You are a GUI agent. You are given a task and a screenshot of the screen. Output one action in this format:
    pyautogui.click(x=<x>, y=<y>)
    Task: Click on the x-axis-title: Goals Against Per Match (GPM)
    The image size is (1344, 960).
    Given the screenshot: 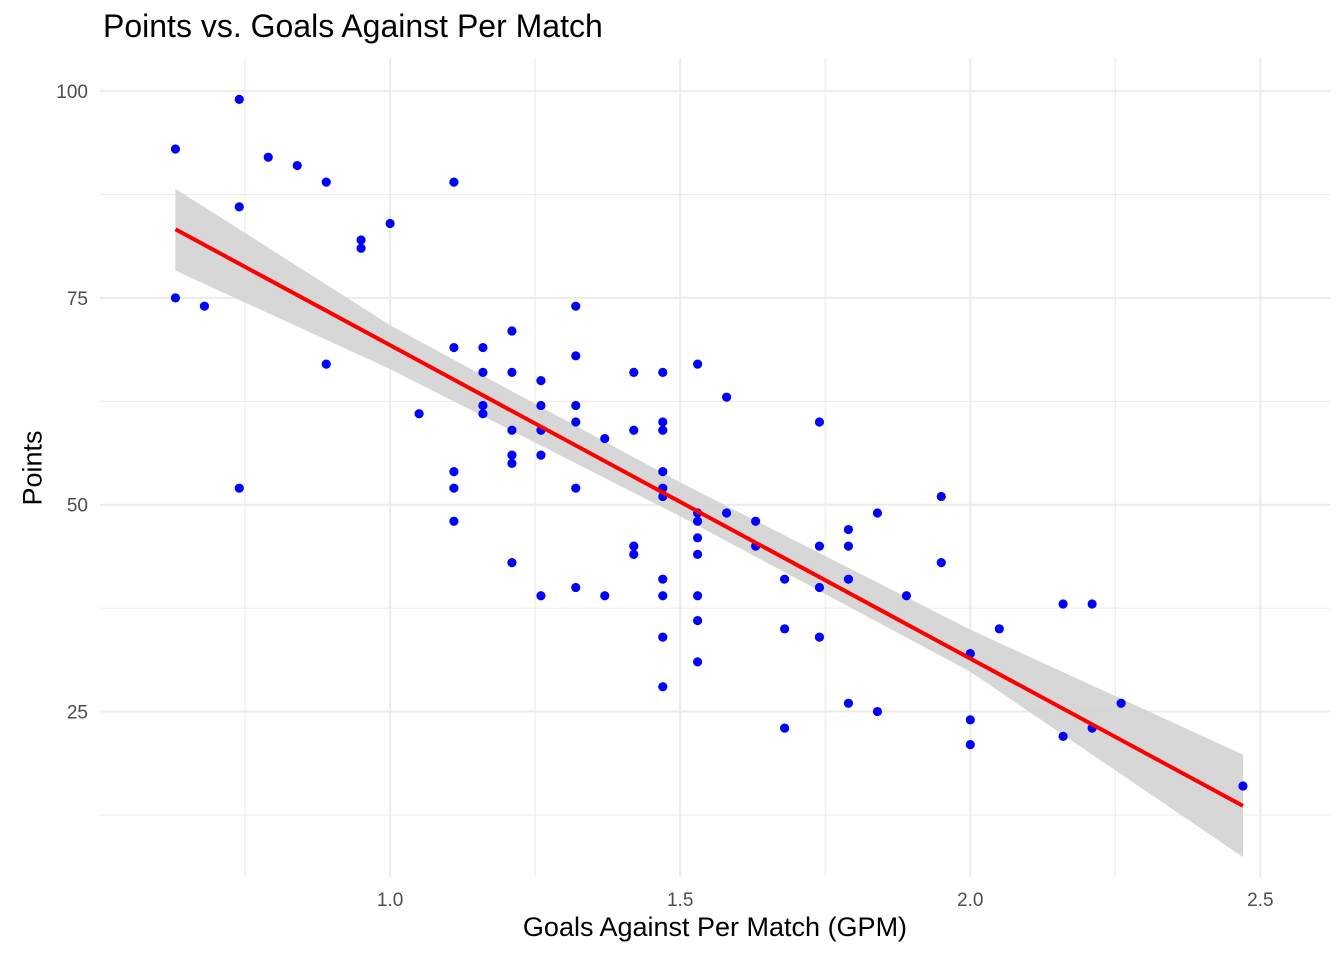 What is the action you would take?
    pyautogui.click(x=715, y=927)
    